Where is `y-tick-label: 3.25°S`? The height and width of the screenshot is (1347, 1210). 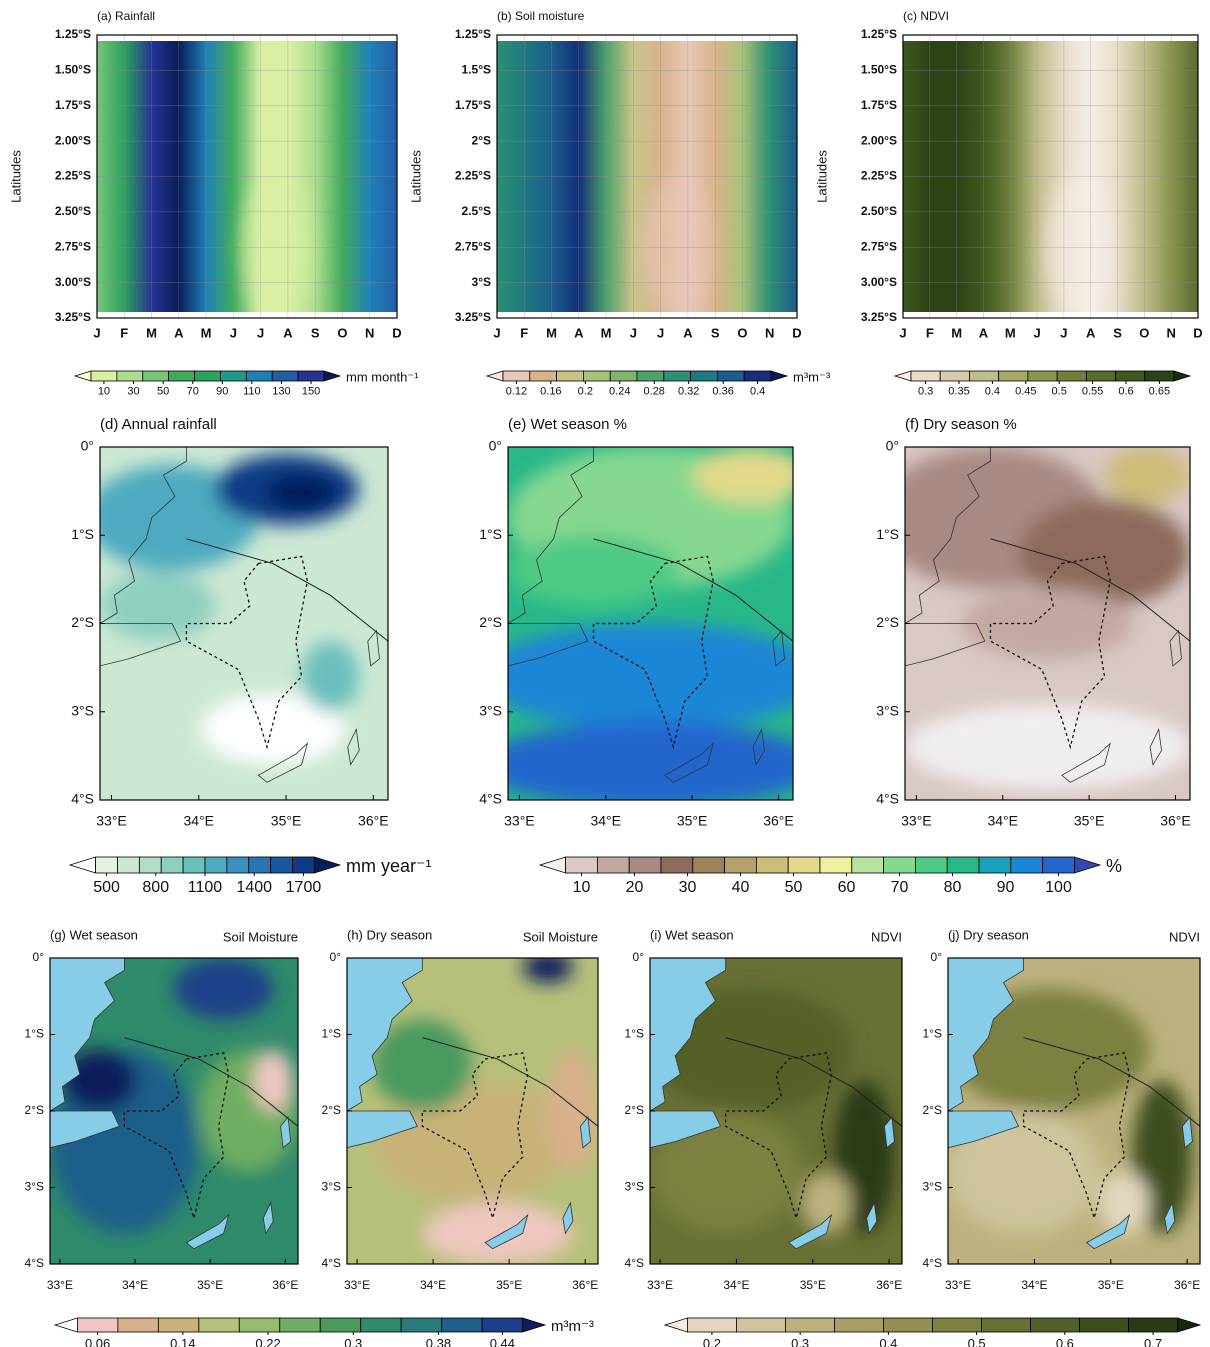
y-tick-label: 3.25°S is located at coordinates (73, 317).